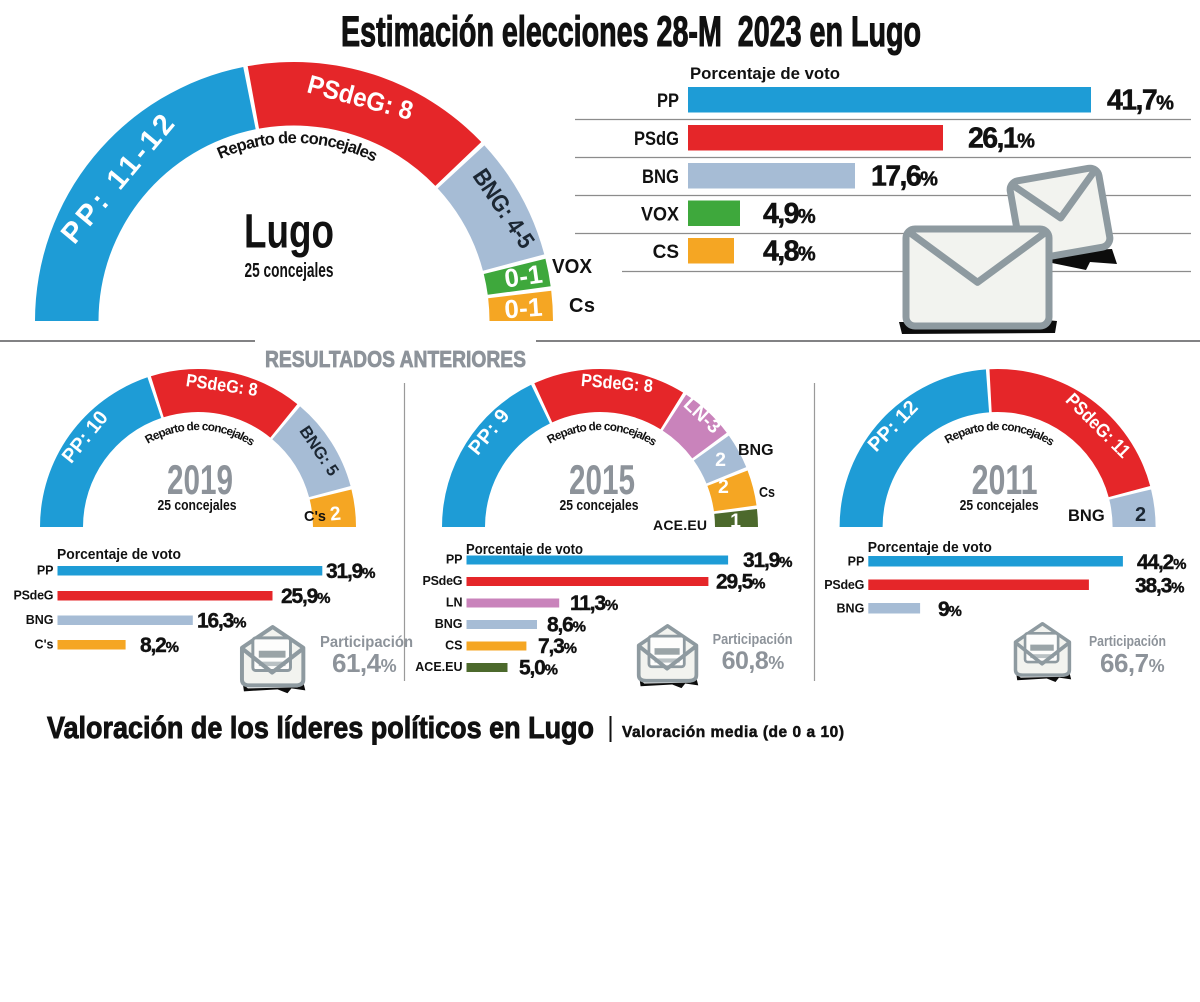 The image size is (1200, 1002). I want to click on svg-text: 16,3%, so click(221, 621).